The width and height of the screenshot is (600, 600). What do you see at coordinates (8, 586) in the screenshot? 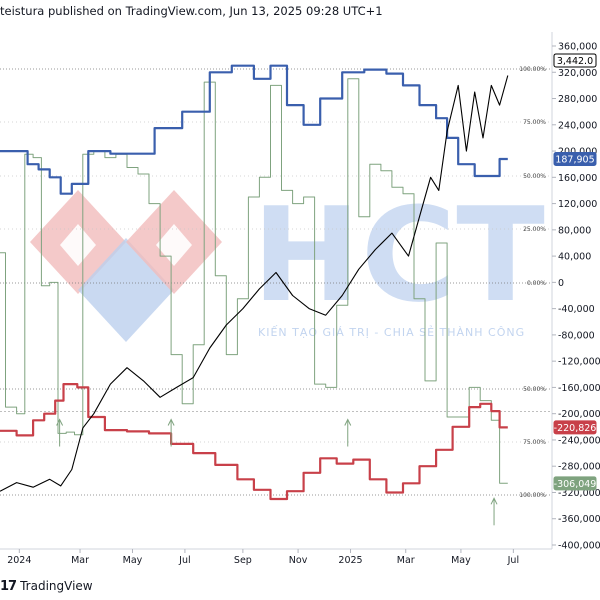
I see `tradingview-logo-icon: 17` at bounding box center [8, 586].